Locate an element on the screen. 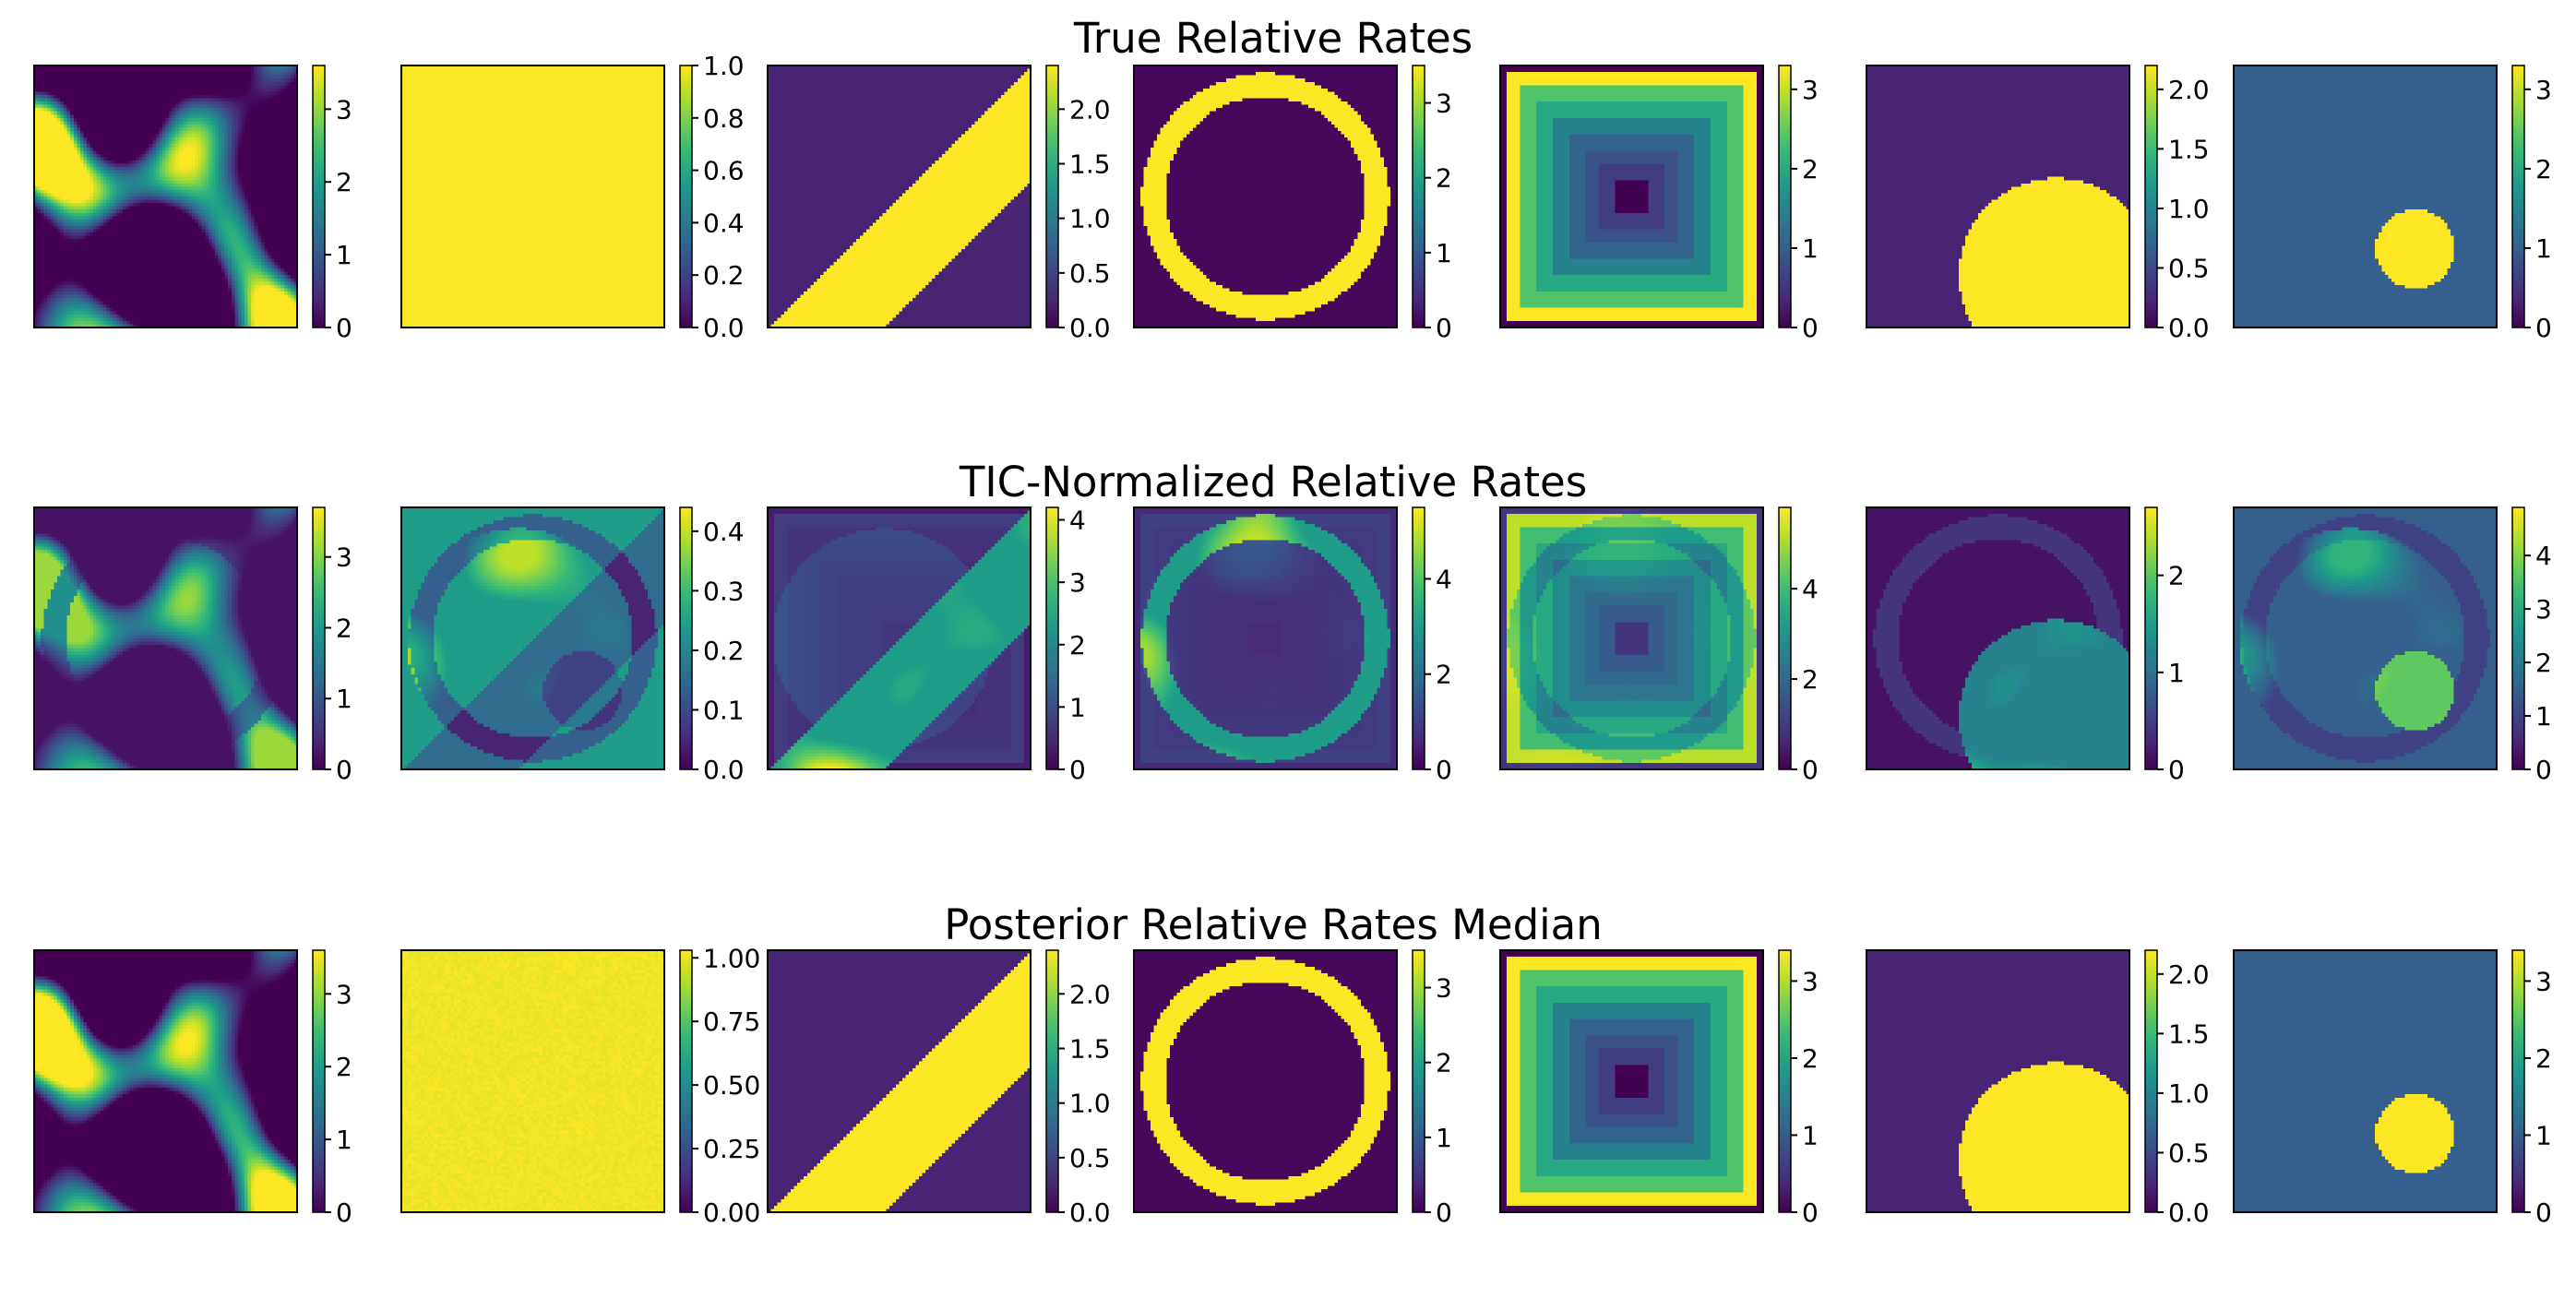 The width and height of the screenshot is (2576, 1310). colorbar-tick-label: 1.5 is located at coordinates (1090, 164).